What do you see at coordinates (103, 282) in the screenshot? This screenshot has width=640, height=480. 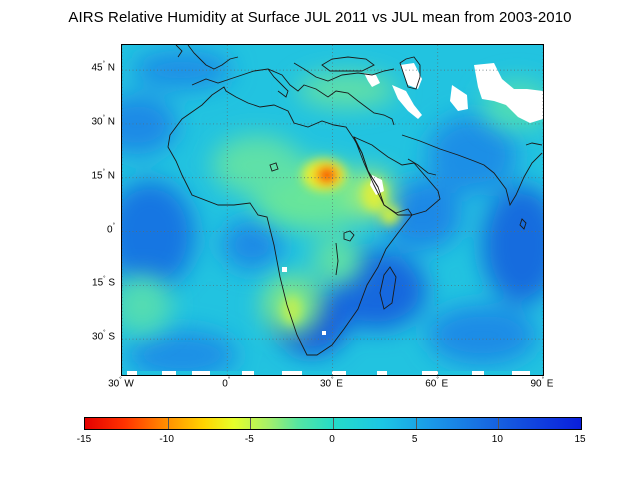 I see `lat-tick-label: 15° S` at bounding box center [103, 282].